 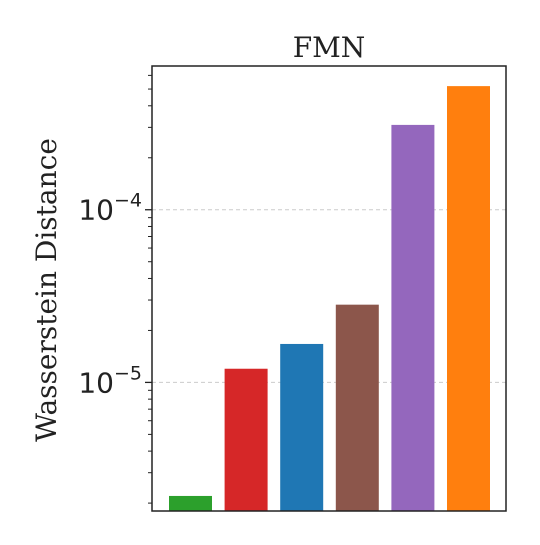 I want to click on y-axis-label: Wasserstein Distance, so click(x=46, y=290).